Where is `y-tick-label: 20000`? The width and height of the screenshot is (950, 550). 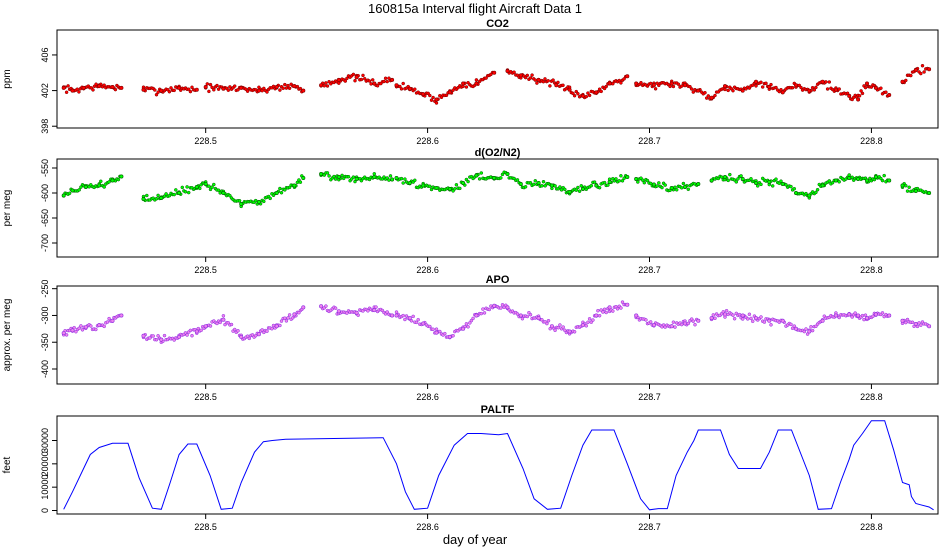
y-tick-label: 20000 is located at coordinates (45, 463).